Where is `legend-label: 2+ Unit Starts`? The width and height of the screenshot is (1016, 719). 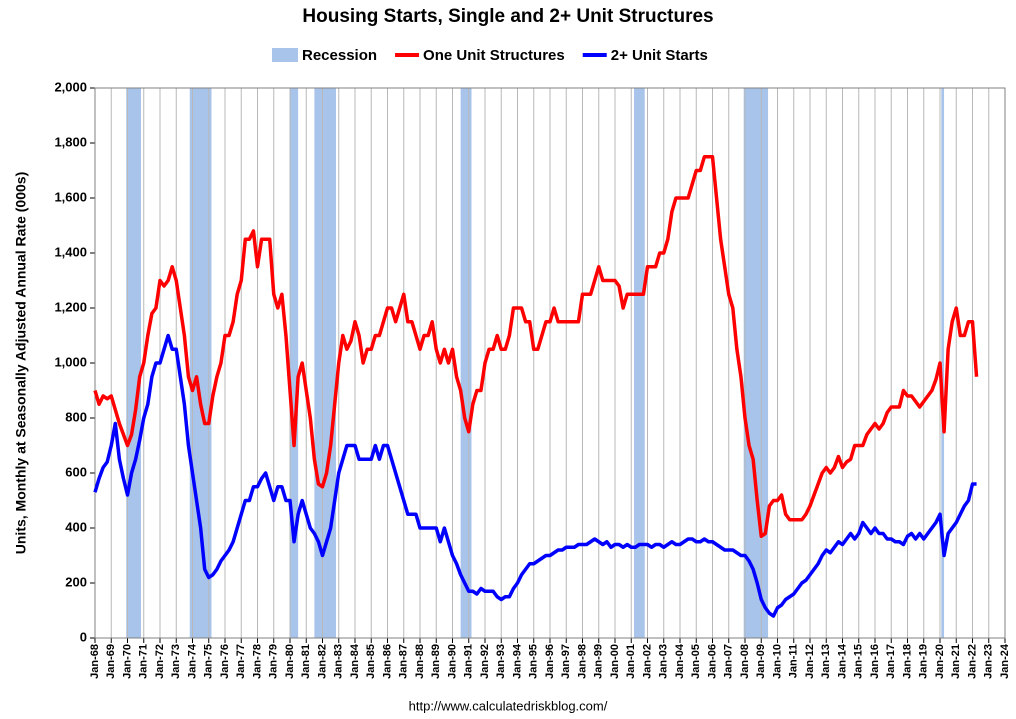
legend-label: 2+ Unit Starts is located at coordinates (659, 55).